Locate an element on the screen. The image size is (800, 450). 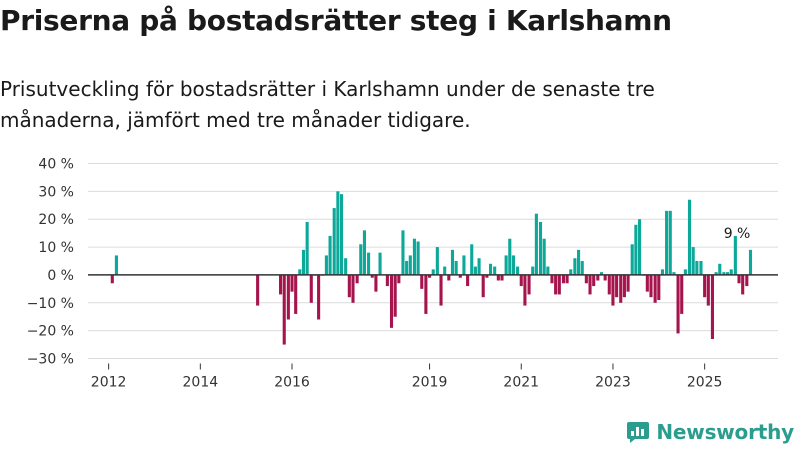
y-tick-label: −10 % is located at coordinates (50, 304).